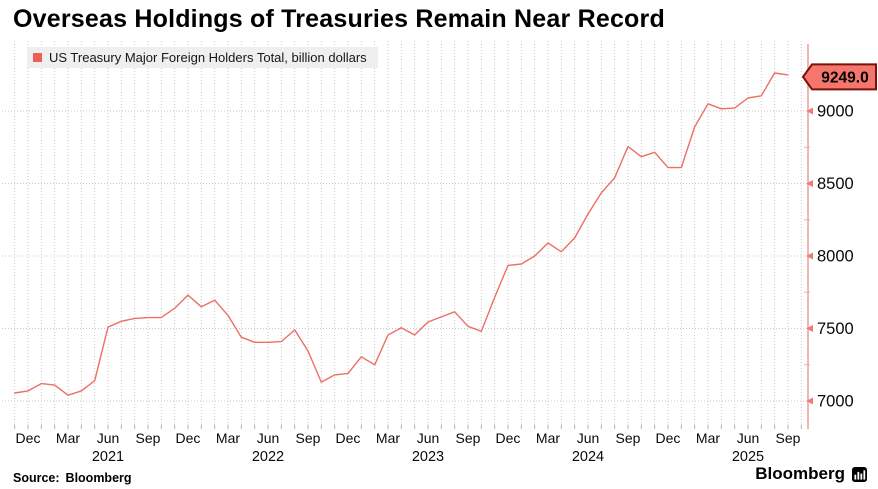 This screenshot has height=489, width=878. I want to click on last-value-badge, so click(839, 77).